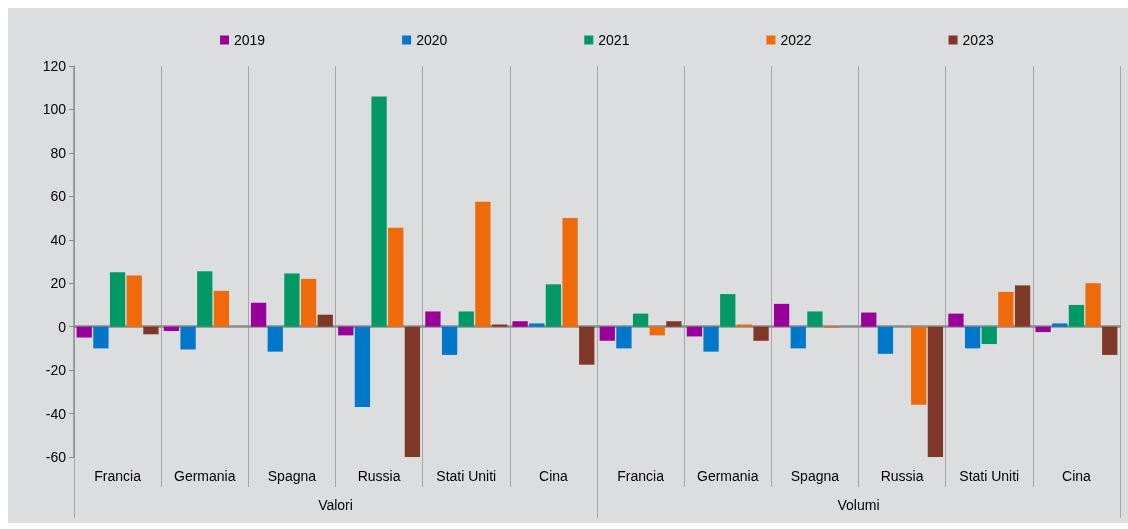 This screenshot has height=529, width=1128. What do you see at coordinates (54, 66) in the screenshot?
I see `y-tick-label: 120` at bounding box center [54, 66].